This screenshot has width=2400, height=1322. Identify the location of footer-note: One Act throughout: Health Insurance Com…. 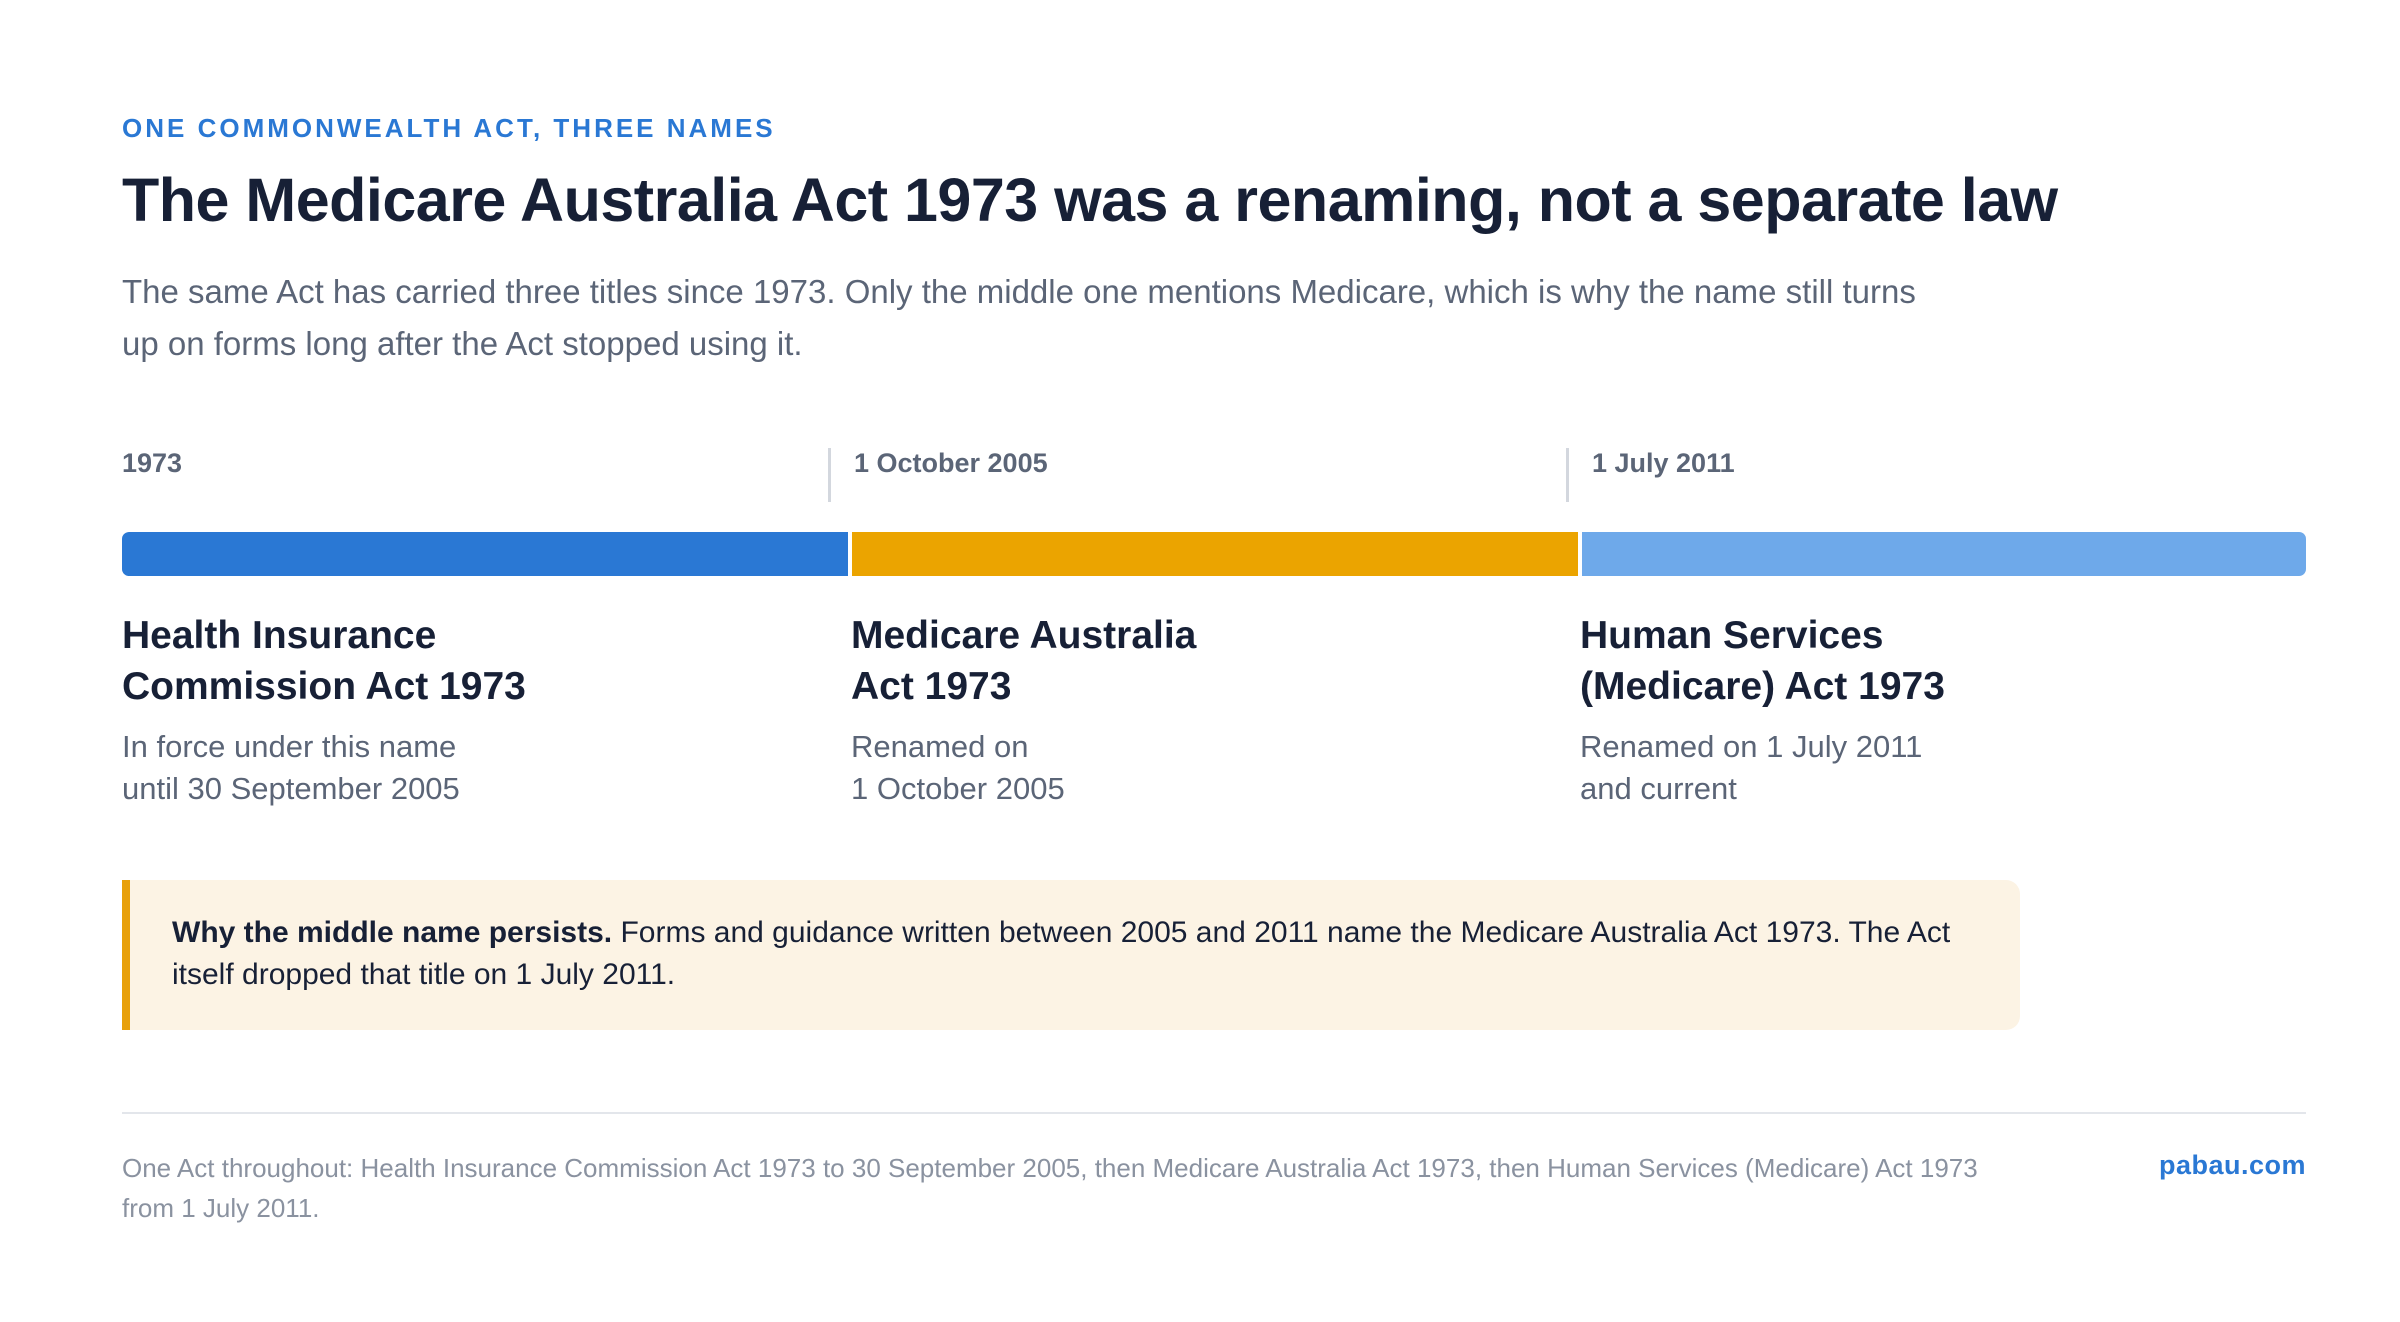
(1050, 1188).